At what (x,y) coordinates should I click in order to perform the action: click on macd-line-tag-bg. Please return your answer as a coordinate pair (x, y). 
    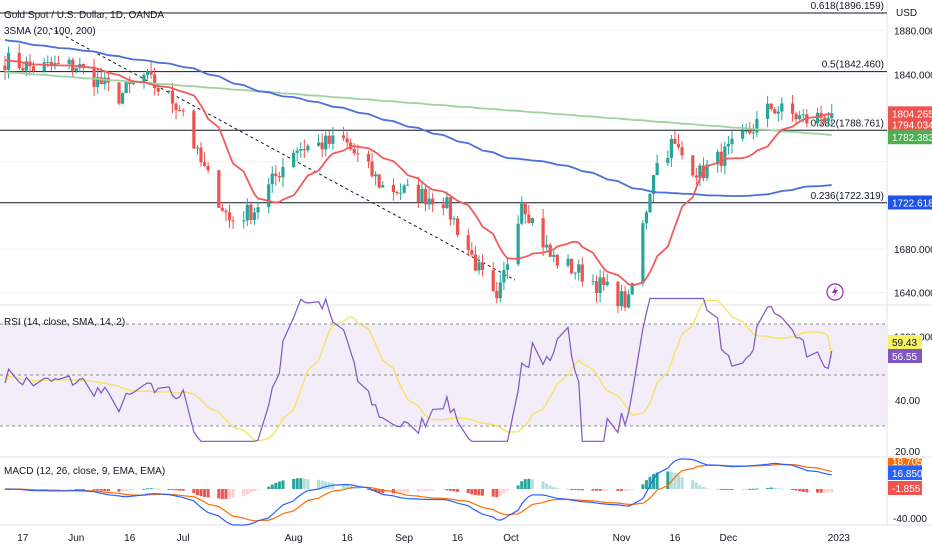
    Looking at the image, I should click on (905, 473).